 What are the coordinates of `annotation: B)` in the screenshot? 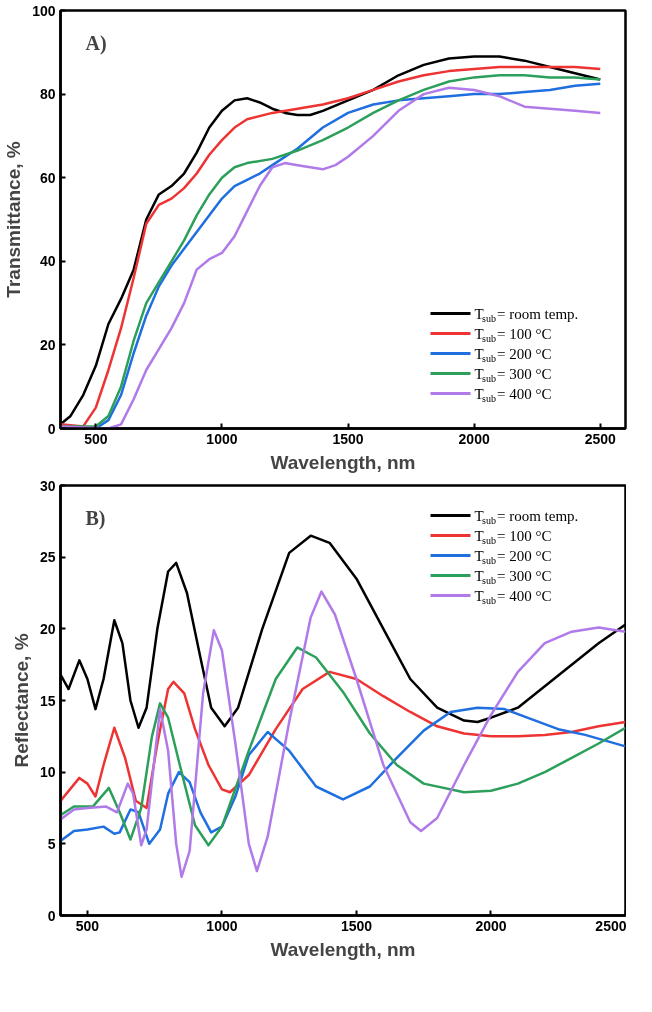 It's located at (95, 518).